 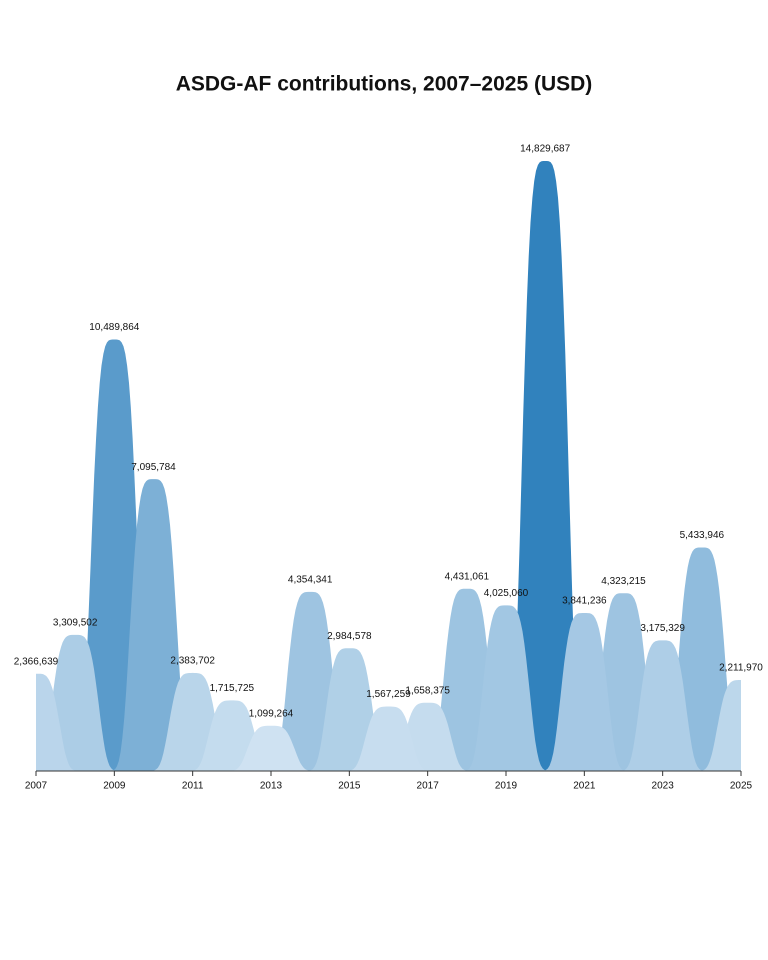 I want to click on value-label: 2,383,702, so click(x=192, y=661).